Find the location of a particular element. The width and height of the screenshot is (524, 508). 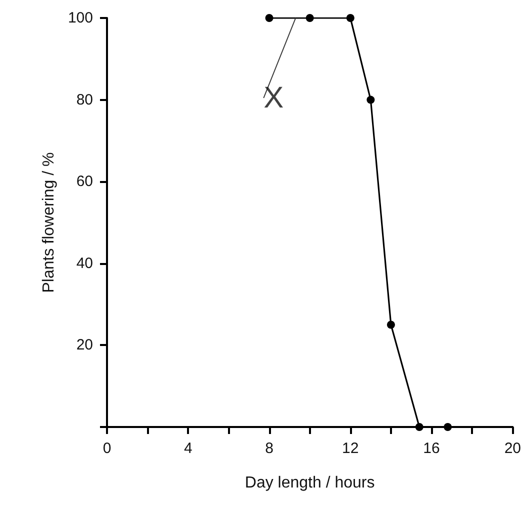

x-tick-label: 8 is located at coordinates (269, 448).